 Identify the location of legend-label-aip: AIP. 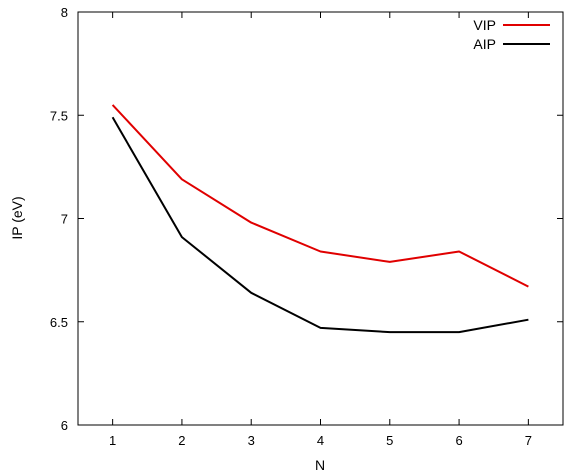
(484, 44).